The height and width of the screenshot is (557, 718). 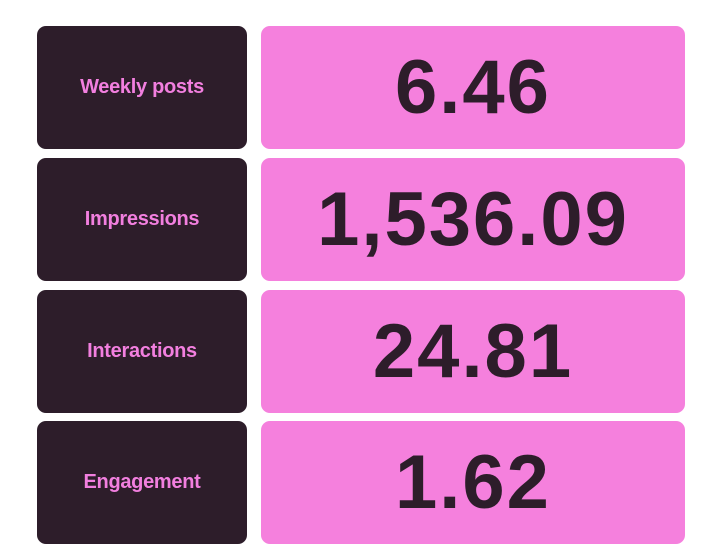 I want to click on metric-label: Impressions, so click(x=142, y=219).